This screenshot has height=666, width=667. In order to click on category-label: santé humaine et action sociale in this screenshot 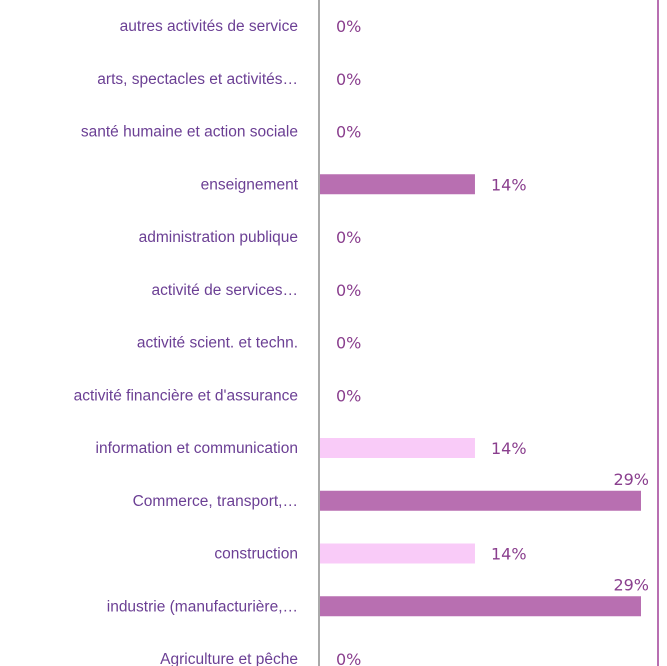, I will do `click(189, 132)`.